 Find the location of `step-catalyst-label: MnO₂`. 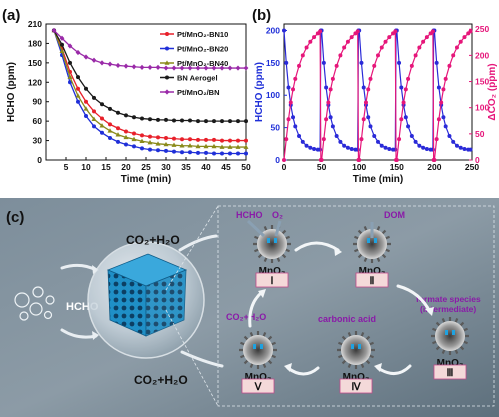

step-catalyst-label: MnO₂ is located at coordinates (258, 377).